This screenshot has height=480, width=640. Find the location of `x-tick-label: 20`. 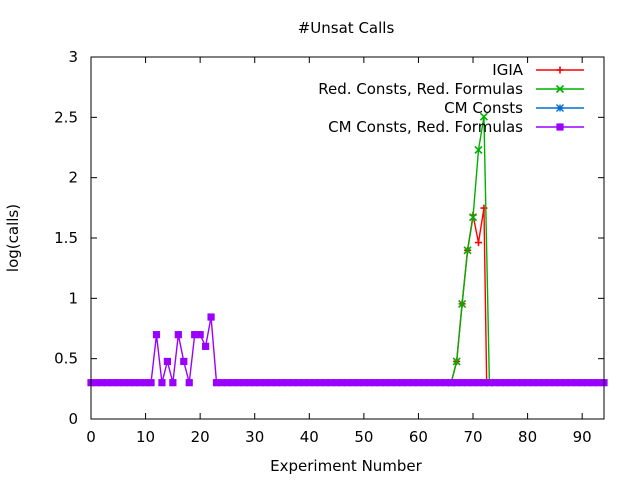

x-tick-label: 20 is located at coordinates (200, 437).